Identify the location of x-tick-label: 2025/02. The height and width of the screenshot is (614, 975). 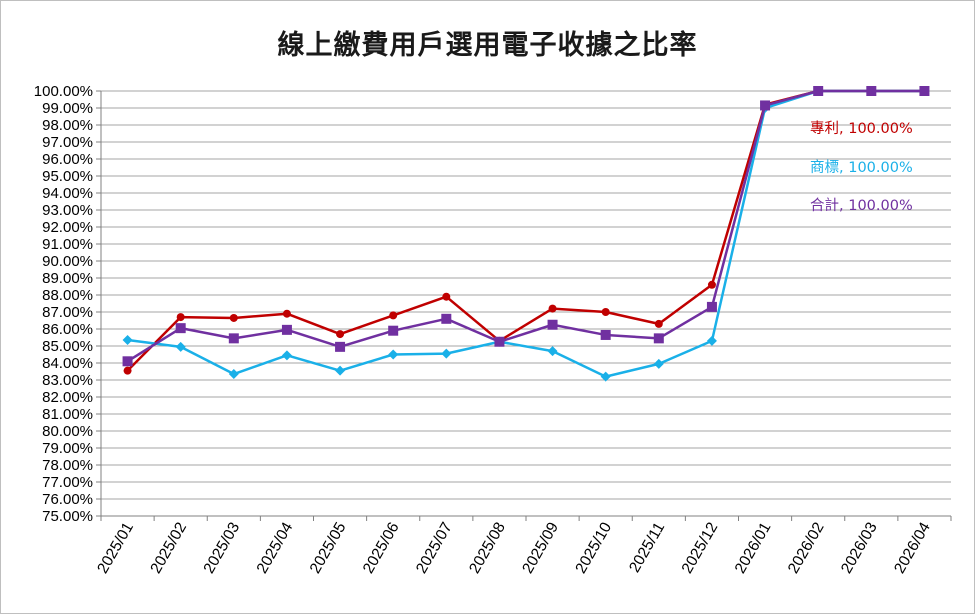
(168, 548).